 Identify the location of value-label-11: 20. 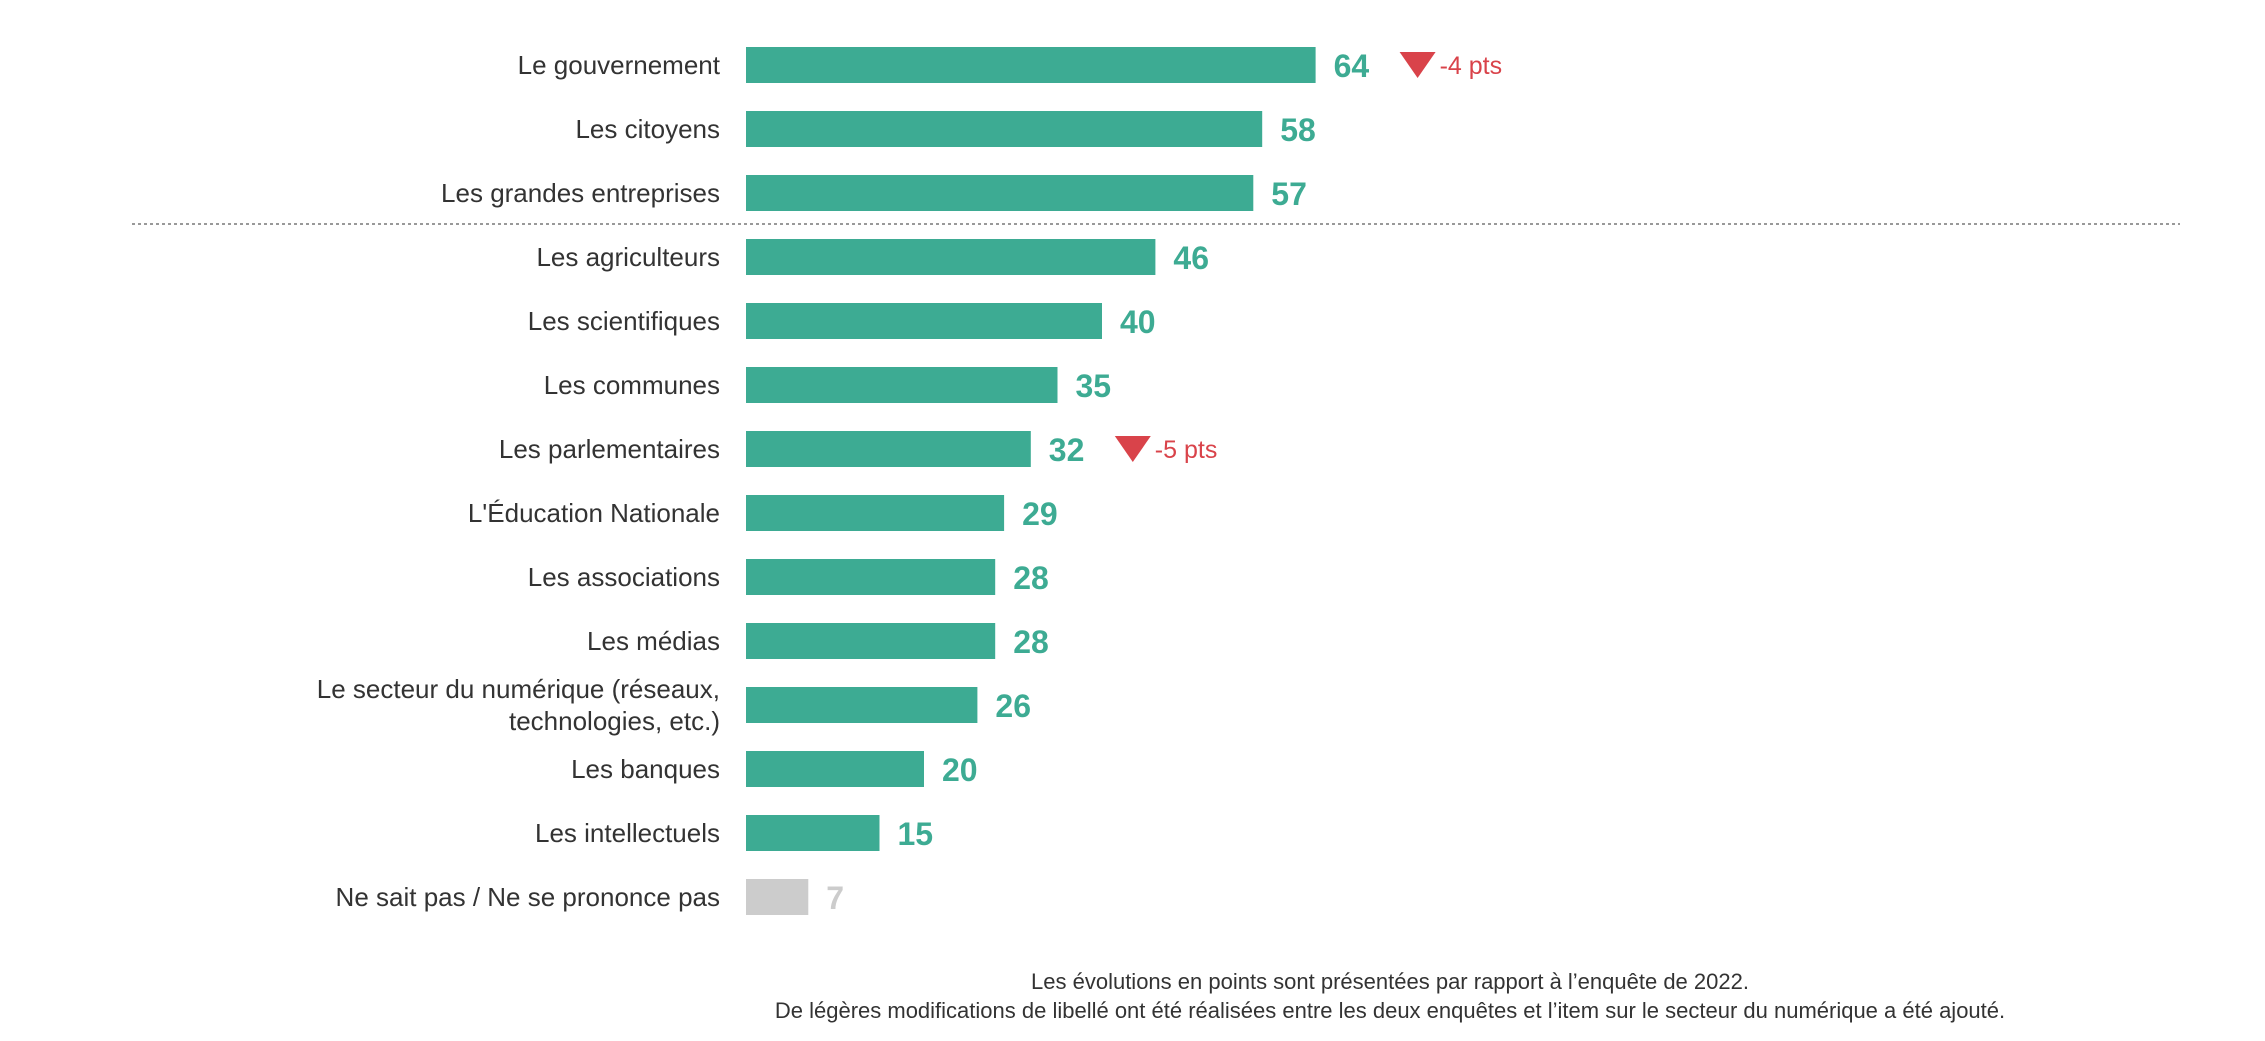
(960, 770).